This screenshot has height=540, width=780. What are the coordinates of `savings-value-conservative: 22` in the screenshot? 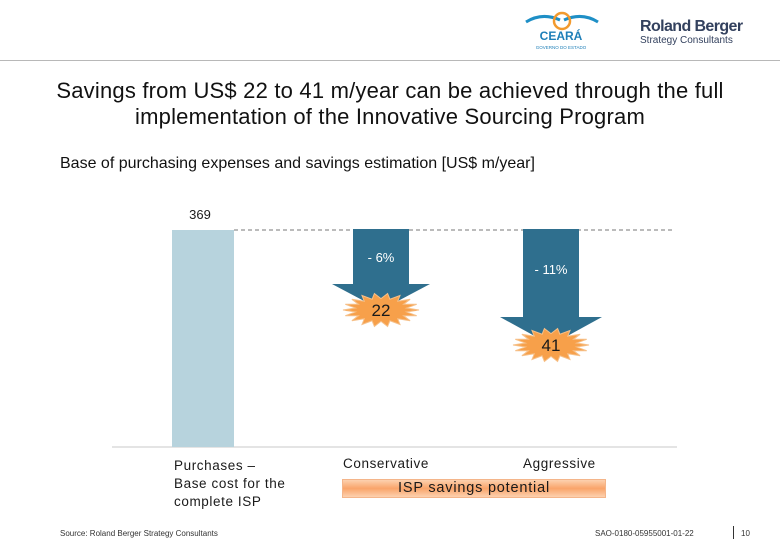 It's located at (381, 310).